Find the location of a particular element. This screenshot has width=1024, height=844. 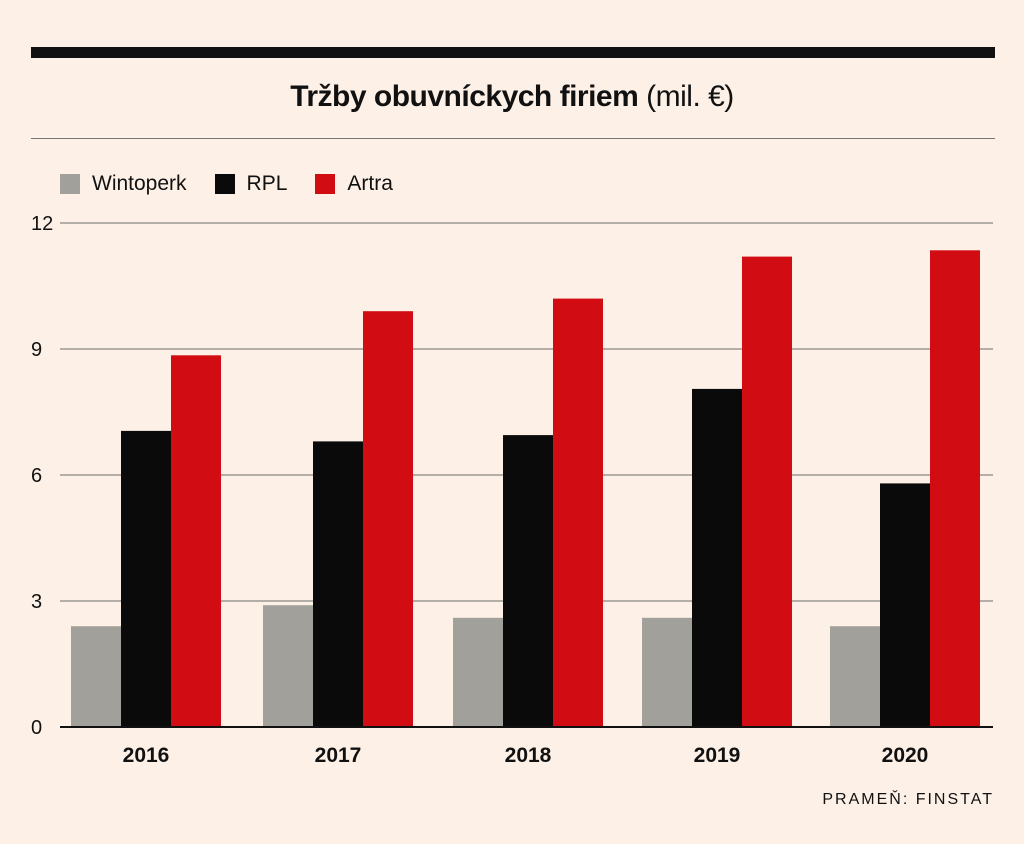

bar-rpl-2017 is located at coordinates (338, 584).